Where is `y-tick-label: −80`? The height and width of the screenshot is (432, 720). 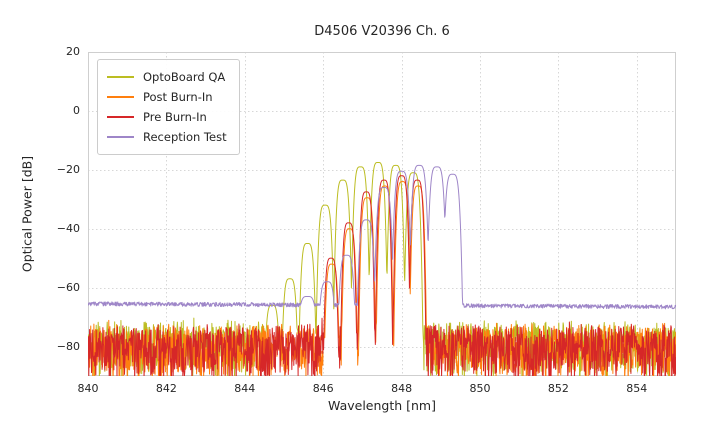
y-tick-label: −80 is located at coordinates (68, 346).